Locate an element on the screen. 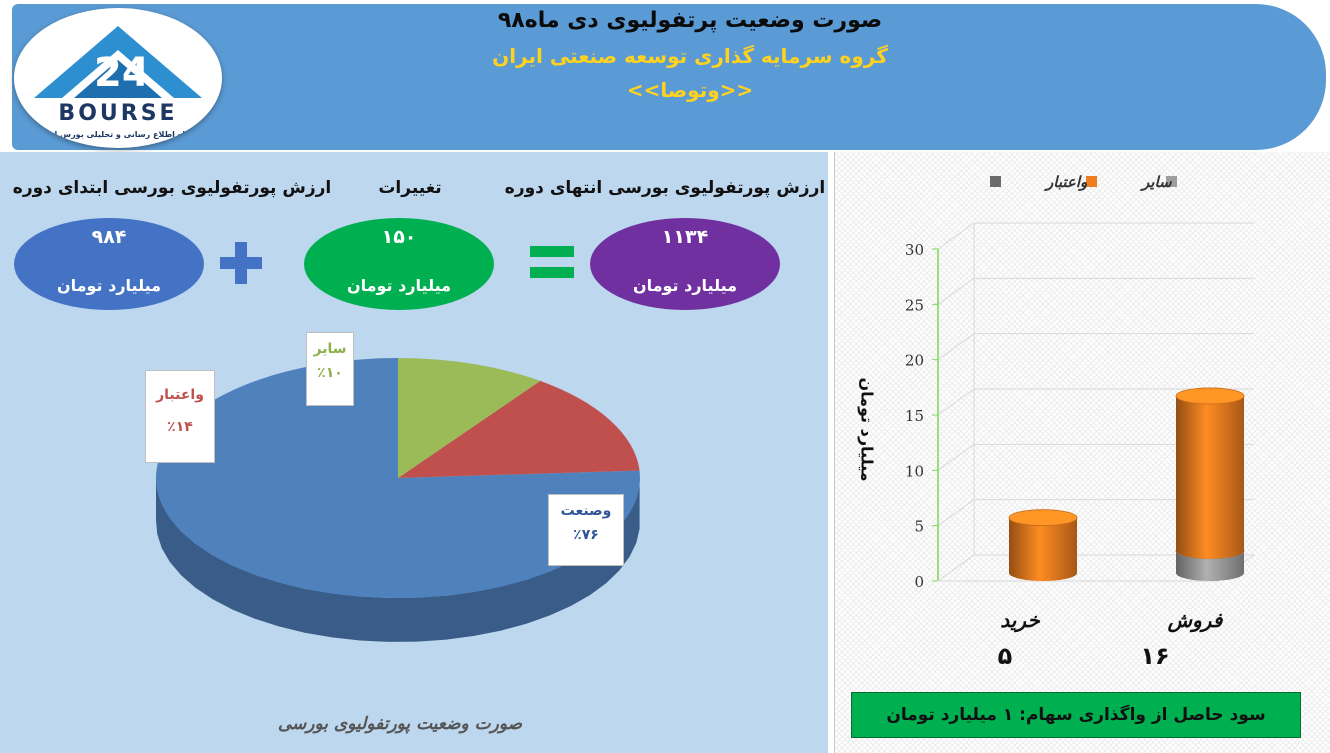 This screenshot has width=1330, height=753. page-subtitle: گروه سرمایه گذاری توسعه صنعتی ایران is located at coordinates (690, 56).